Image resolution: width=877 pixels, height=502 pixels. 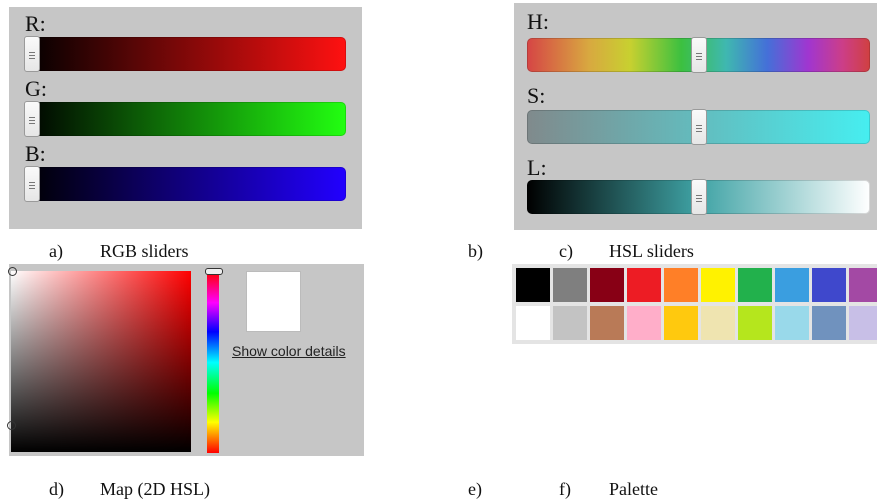 I want to click on lightness-label: L:, so click(x=537, y=167).